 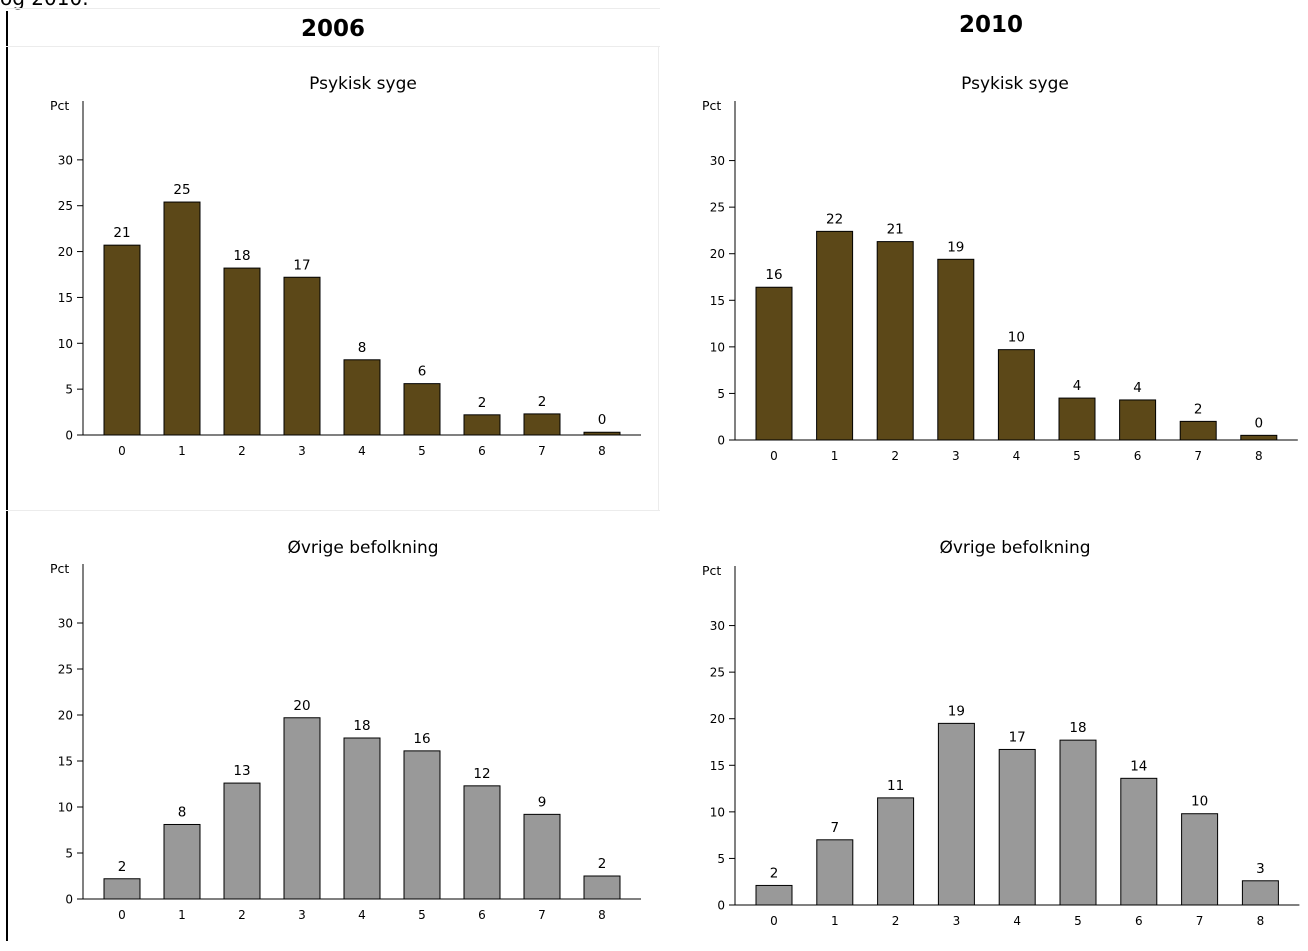 What do you see at coordinates (181, 190) in the screenshot?
I see `data-label: 25` at bounding box center [181, 190].